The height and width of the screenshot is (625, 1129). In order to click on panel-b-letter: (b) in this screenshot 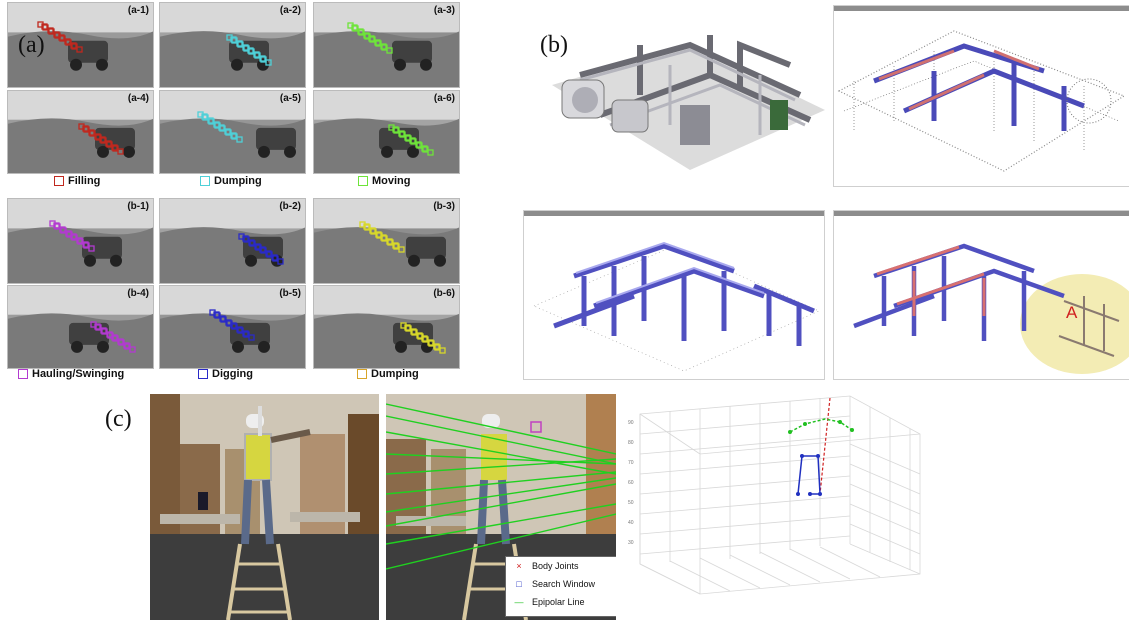, I will do `click(554, 45)`.